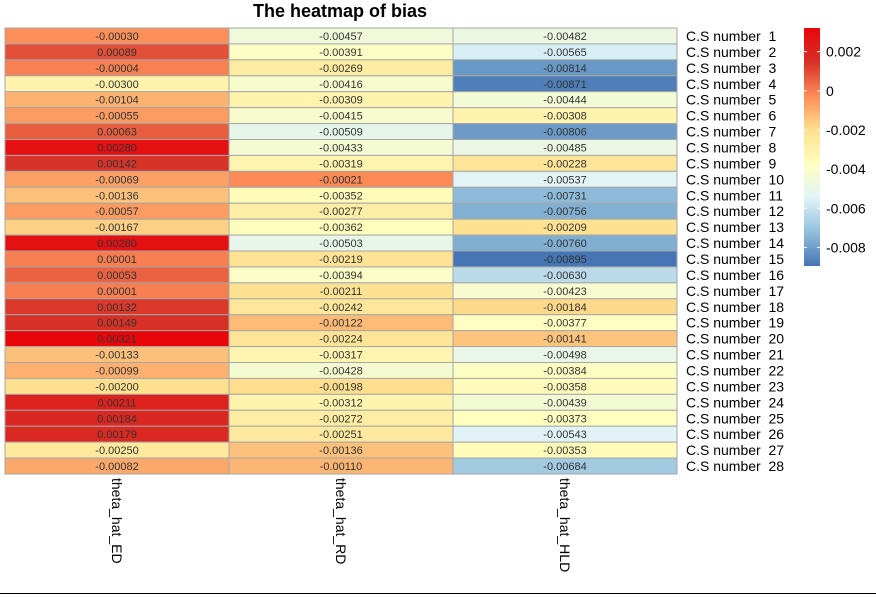 The width and height of the screenshot is (876, 597). What do you see at coordinates (731, 163) in the screenshot?
I see `row-label: C.S number 9` at bounding box center [731, 163].